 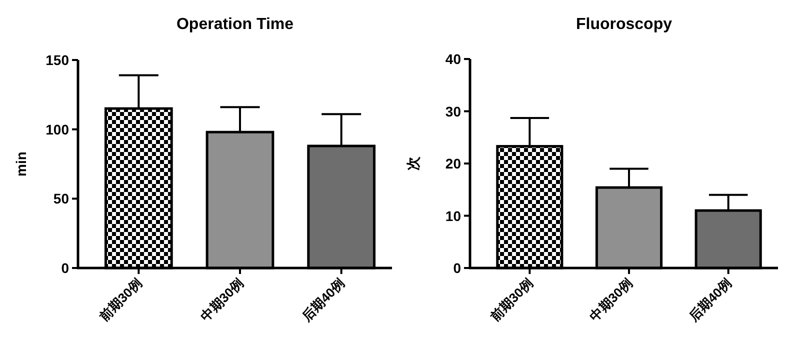 I want to click on y-axis-title: min, so click(x=21, y=164).